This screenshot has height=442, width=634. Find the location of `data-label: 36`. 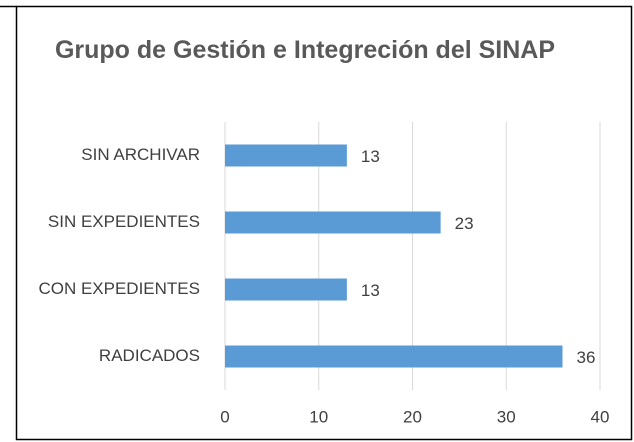

data-label: 36 is located at coordinates (586, 357).